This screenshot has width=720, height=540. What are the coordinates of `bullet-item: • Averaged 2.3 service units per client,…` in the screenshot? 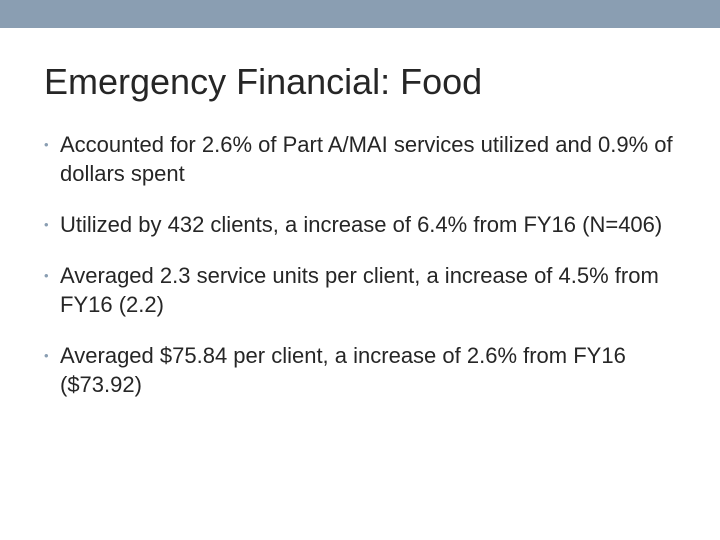 It's located at (364, 290).